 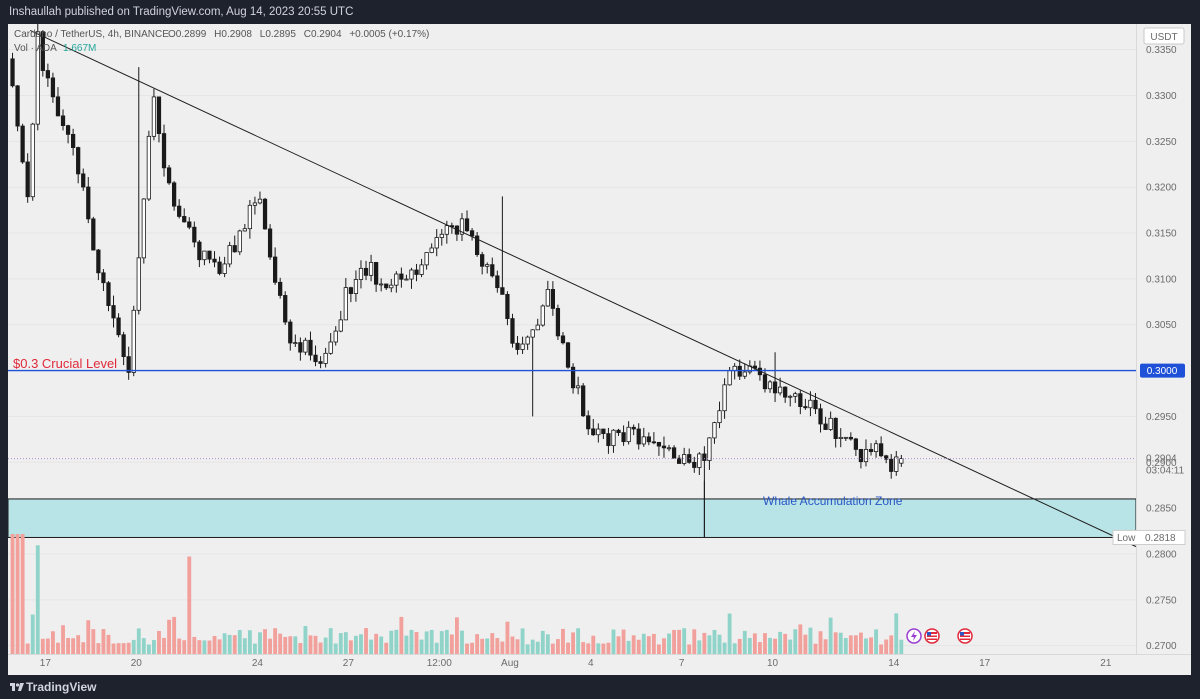 I want to click on bar-countdown: 03:04:11, so click(x=1165, y=471).